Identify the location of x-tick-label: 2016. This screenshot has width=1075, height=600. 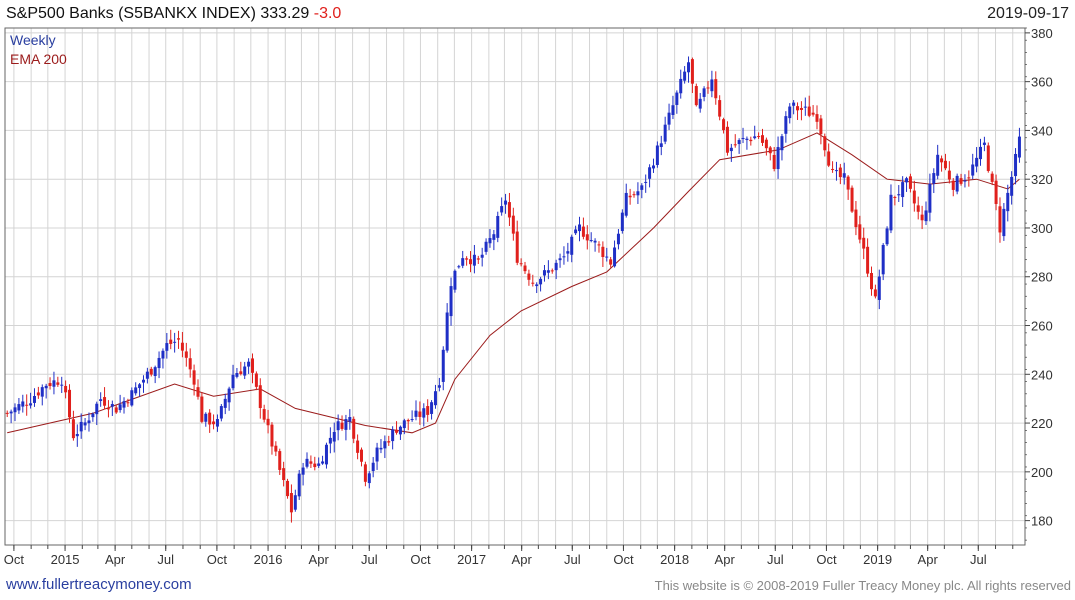
(268, 559).